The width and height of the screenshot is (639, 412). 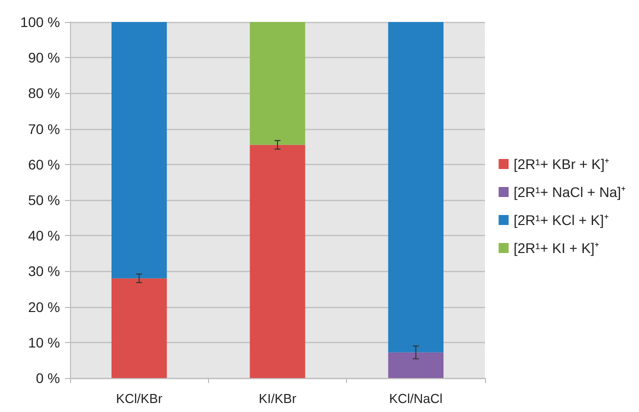 I want to click on legend-label: [2R¹+ KCl + K]⁺, so click(x=561, y=220).